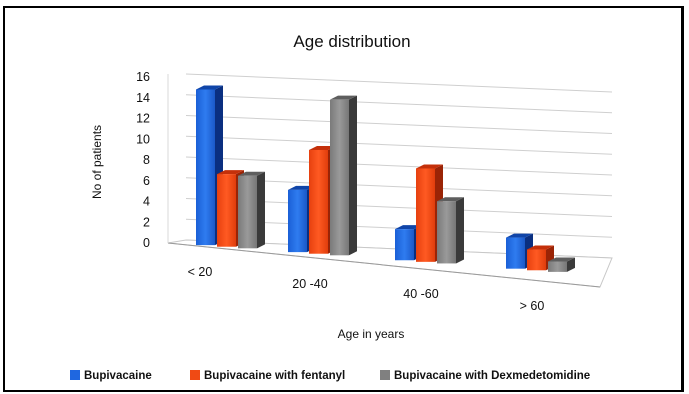  Describe the element at coordinates (143, 119) in the screenshot. I see `y-tick-label: 12` at that location.